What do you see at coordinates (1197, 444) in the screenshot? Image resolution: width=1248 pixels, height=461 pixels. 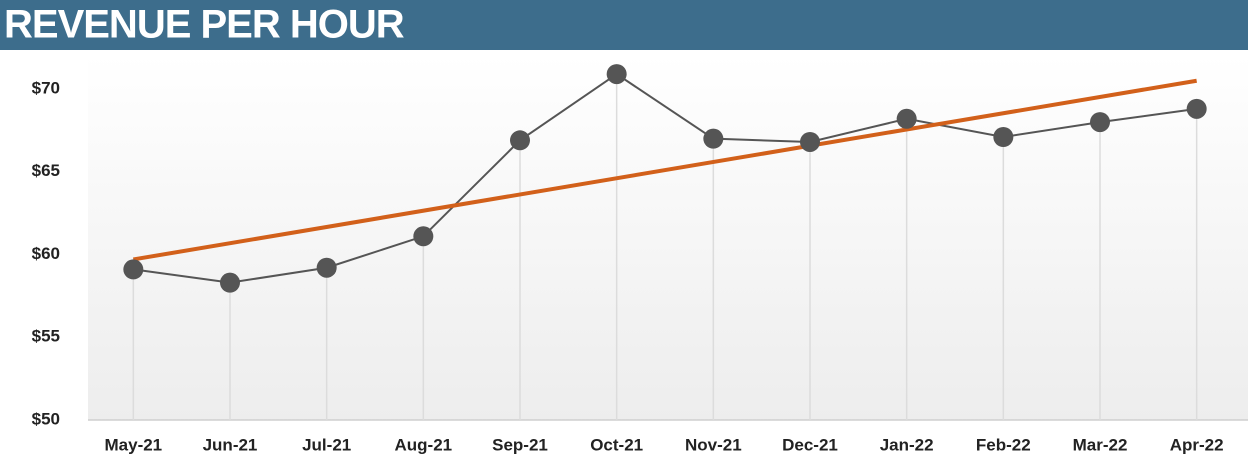 I see `x-tick-label: Apr-22` at bounding box center [1197, 444].